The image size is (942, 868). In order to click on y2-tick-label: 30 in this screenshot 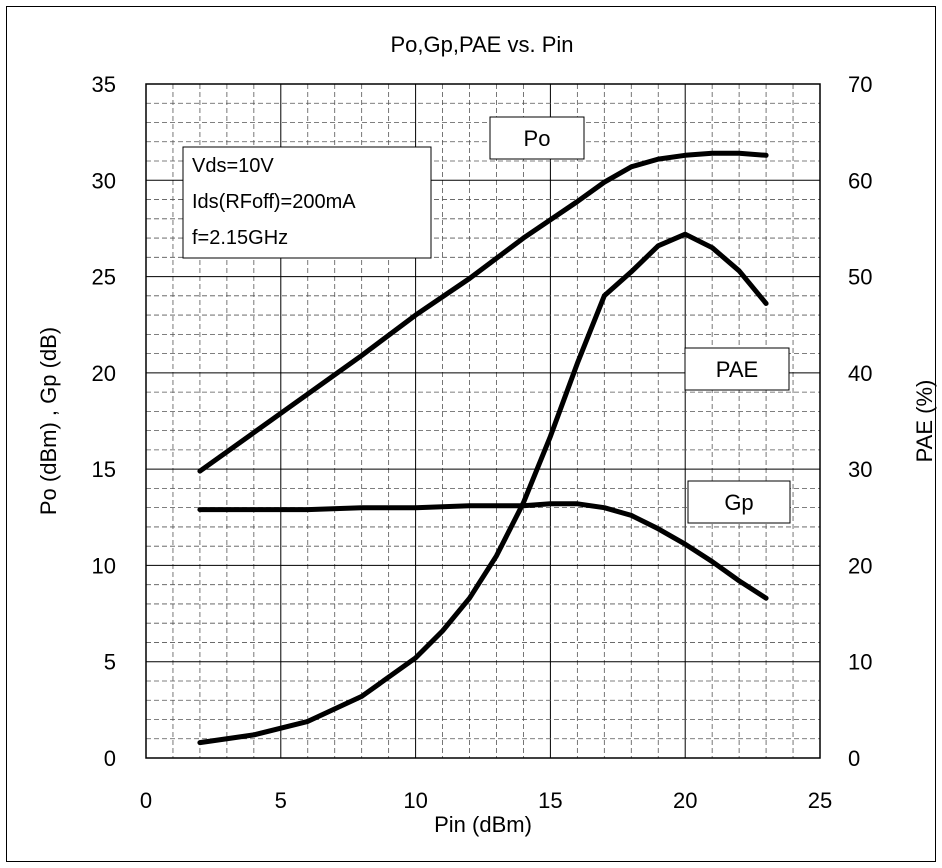, I will do `click(860, 469)`.